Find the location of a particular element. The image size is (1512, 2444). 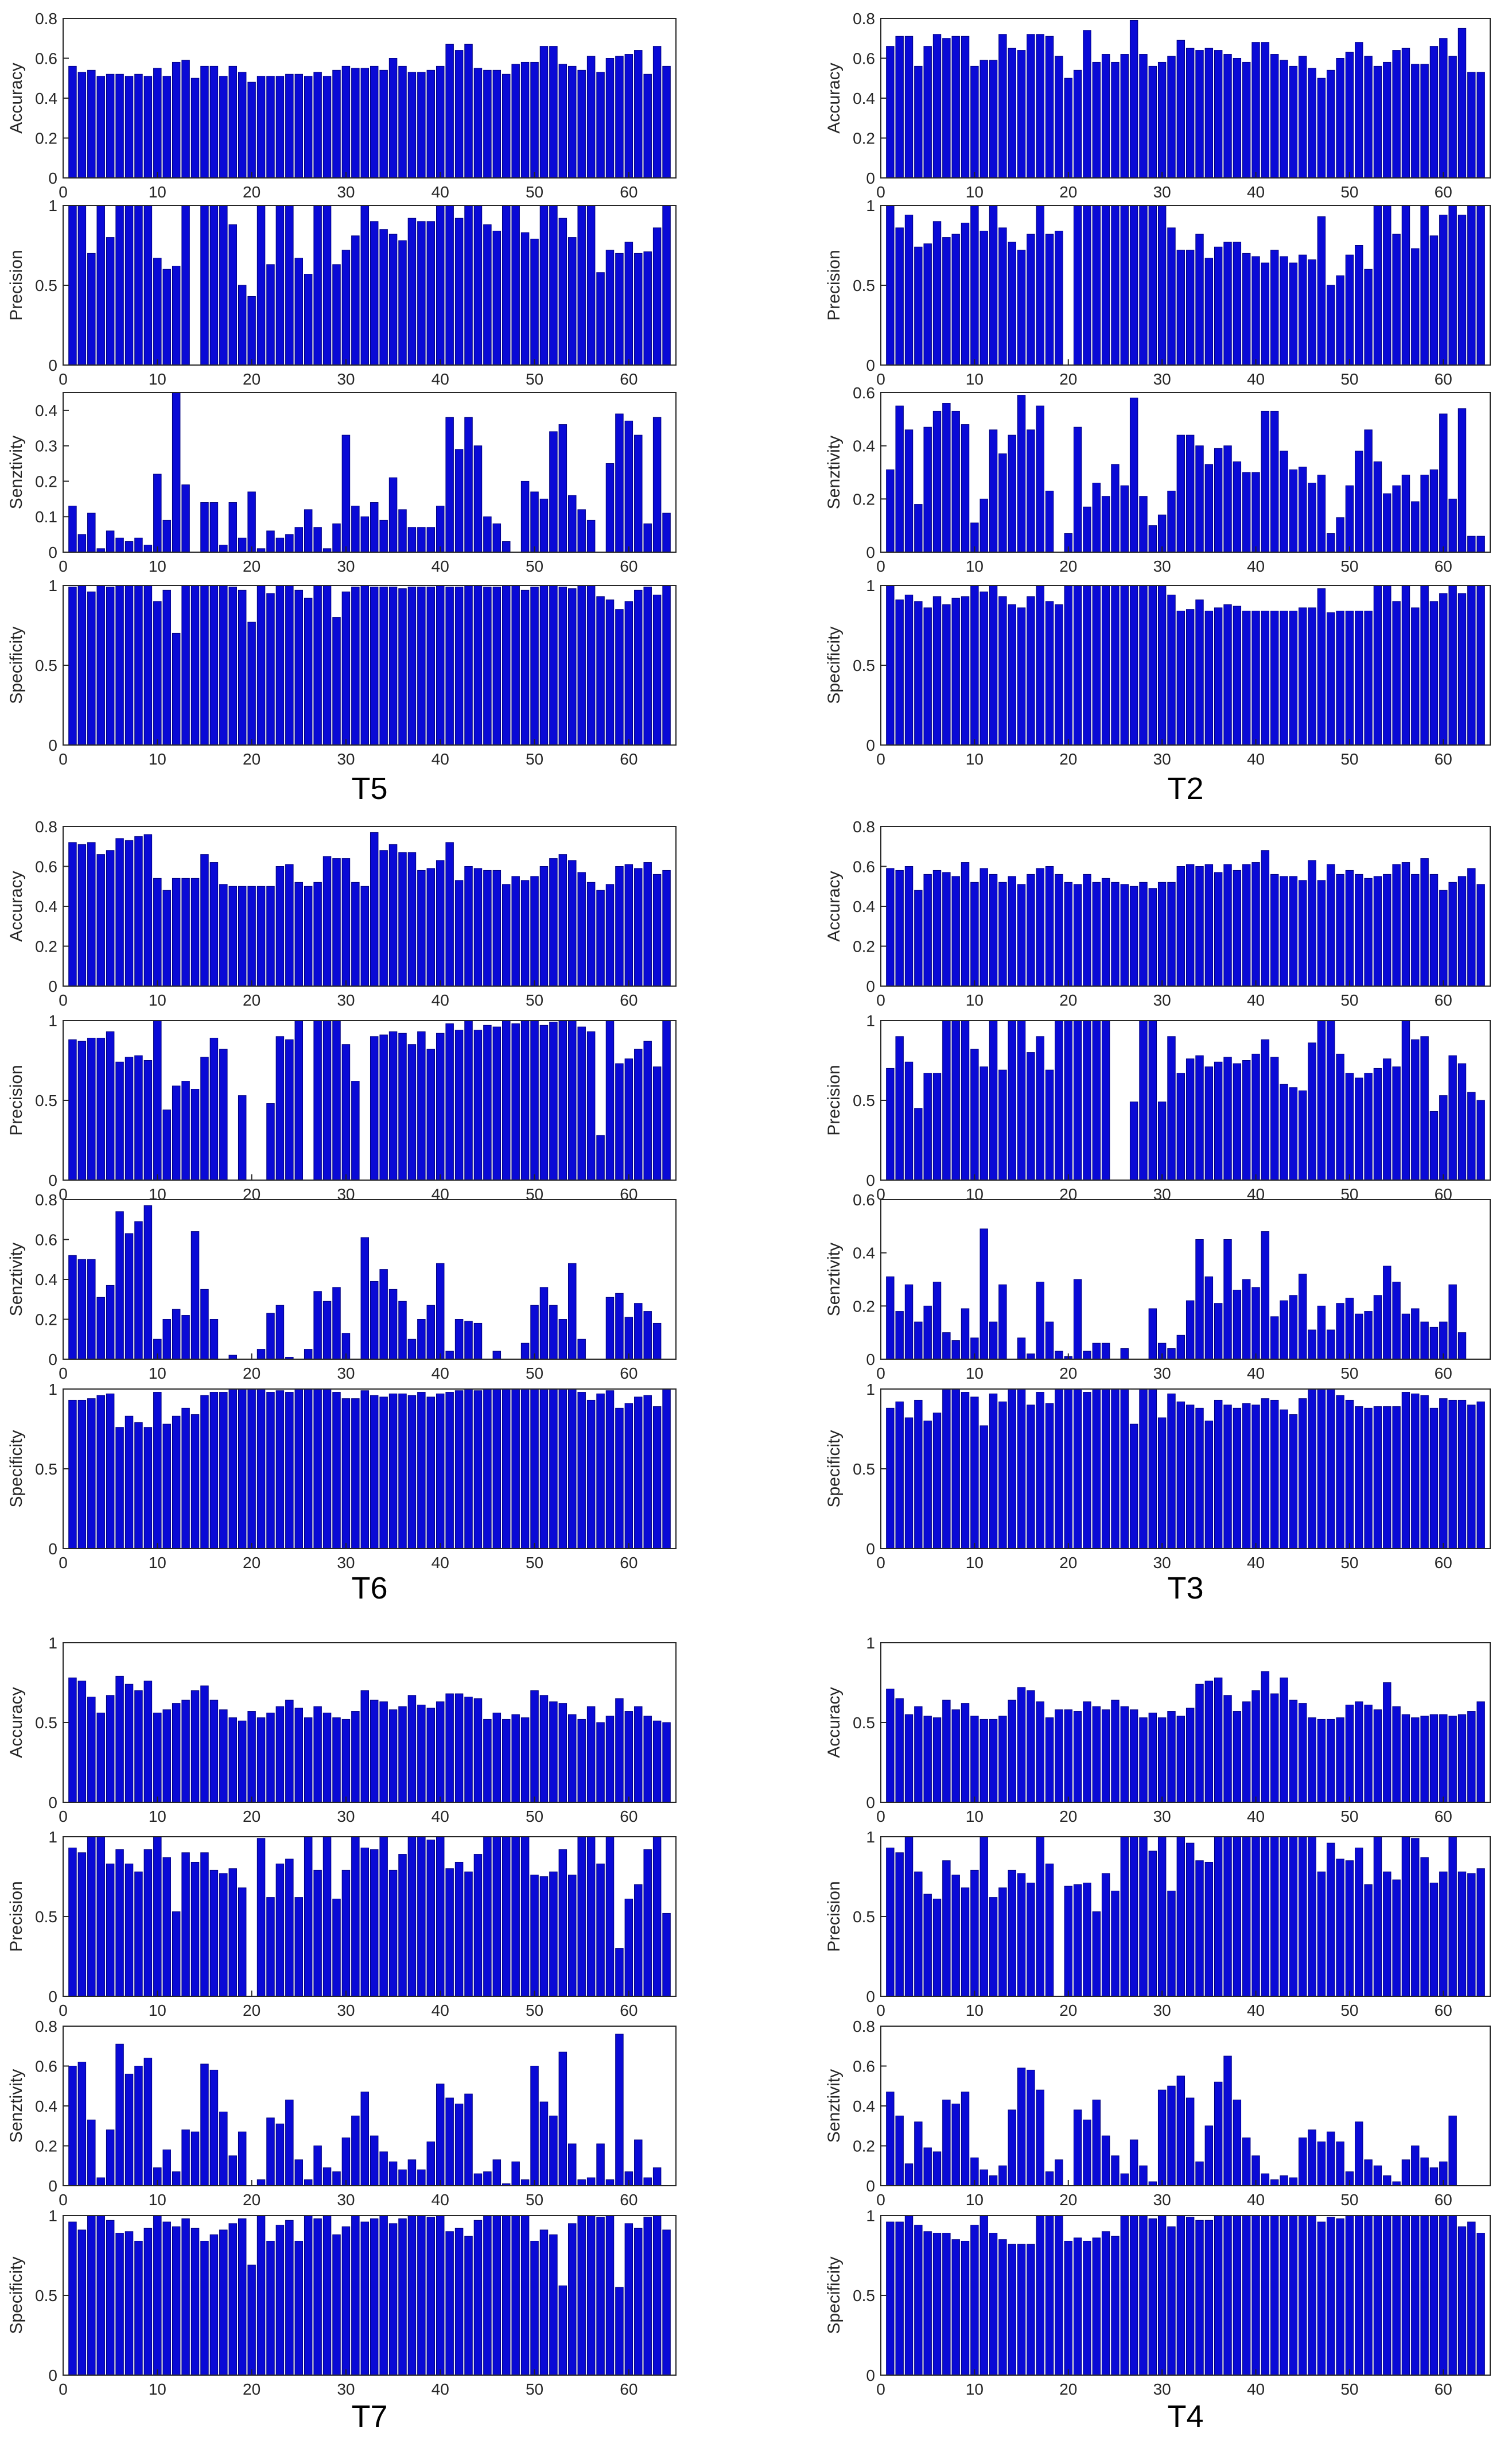

x-tick-label: 20 is located at coordinates (252, 1373).